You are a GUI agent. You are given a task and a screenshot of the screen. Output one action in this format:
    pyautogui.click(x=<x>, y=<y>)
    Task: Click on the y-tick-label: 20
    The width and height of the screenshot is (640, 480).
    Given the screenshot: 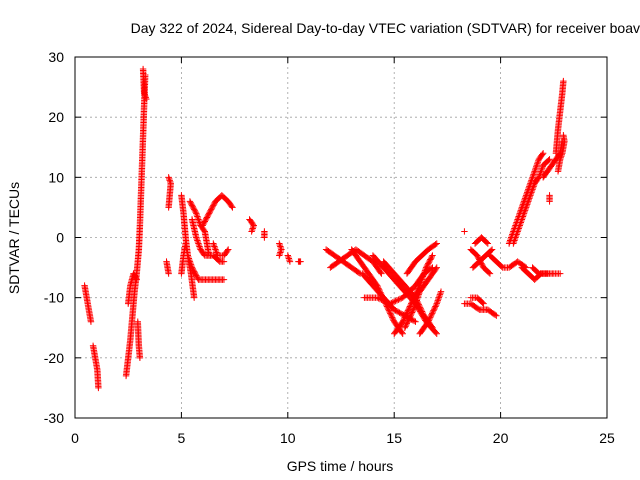 What is the action you would take?
    pyautogui.click(x=56, y=117)
    